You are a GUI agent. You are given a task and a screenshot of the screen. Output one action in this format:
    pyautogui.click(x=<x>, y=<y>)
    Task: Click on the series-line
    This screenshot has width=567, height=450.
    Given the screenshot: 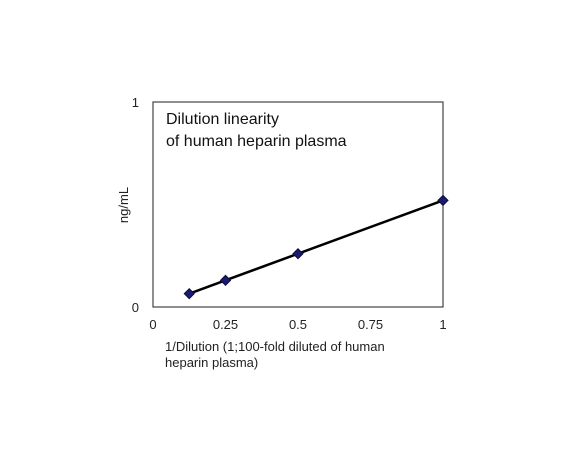 What is the action you would take?
    pyautogui.click(x=316, y=247)
    